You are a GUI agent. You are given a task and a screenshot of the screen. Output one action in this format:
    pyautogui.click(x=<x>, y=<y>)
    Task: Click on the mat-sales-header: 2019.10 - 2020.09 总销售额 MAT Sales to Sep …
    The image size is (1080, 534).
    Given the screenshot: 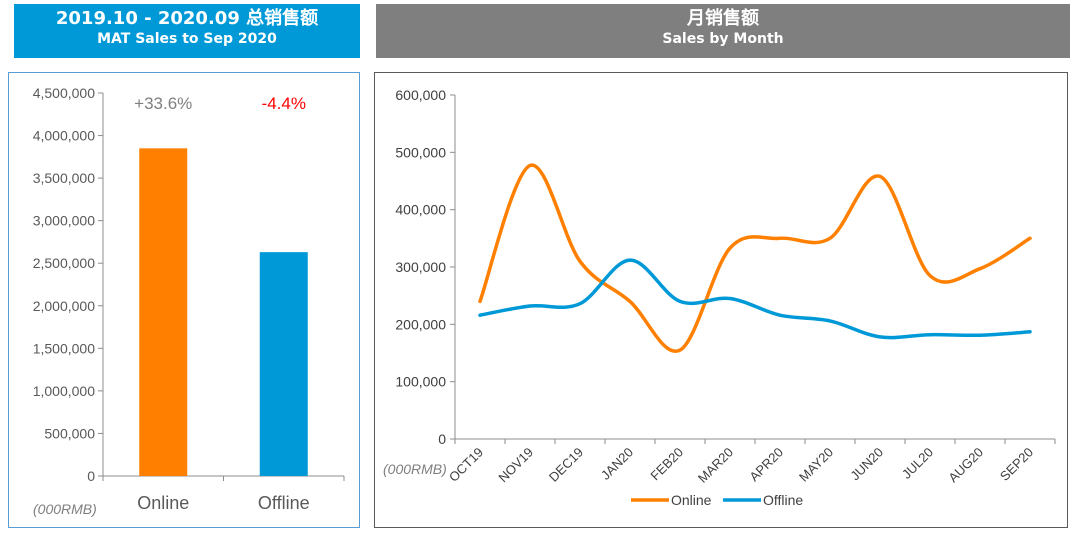 What is the action you would take?
    pyautogui.click(x=187, y=31)
    